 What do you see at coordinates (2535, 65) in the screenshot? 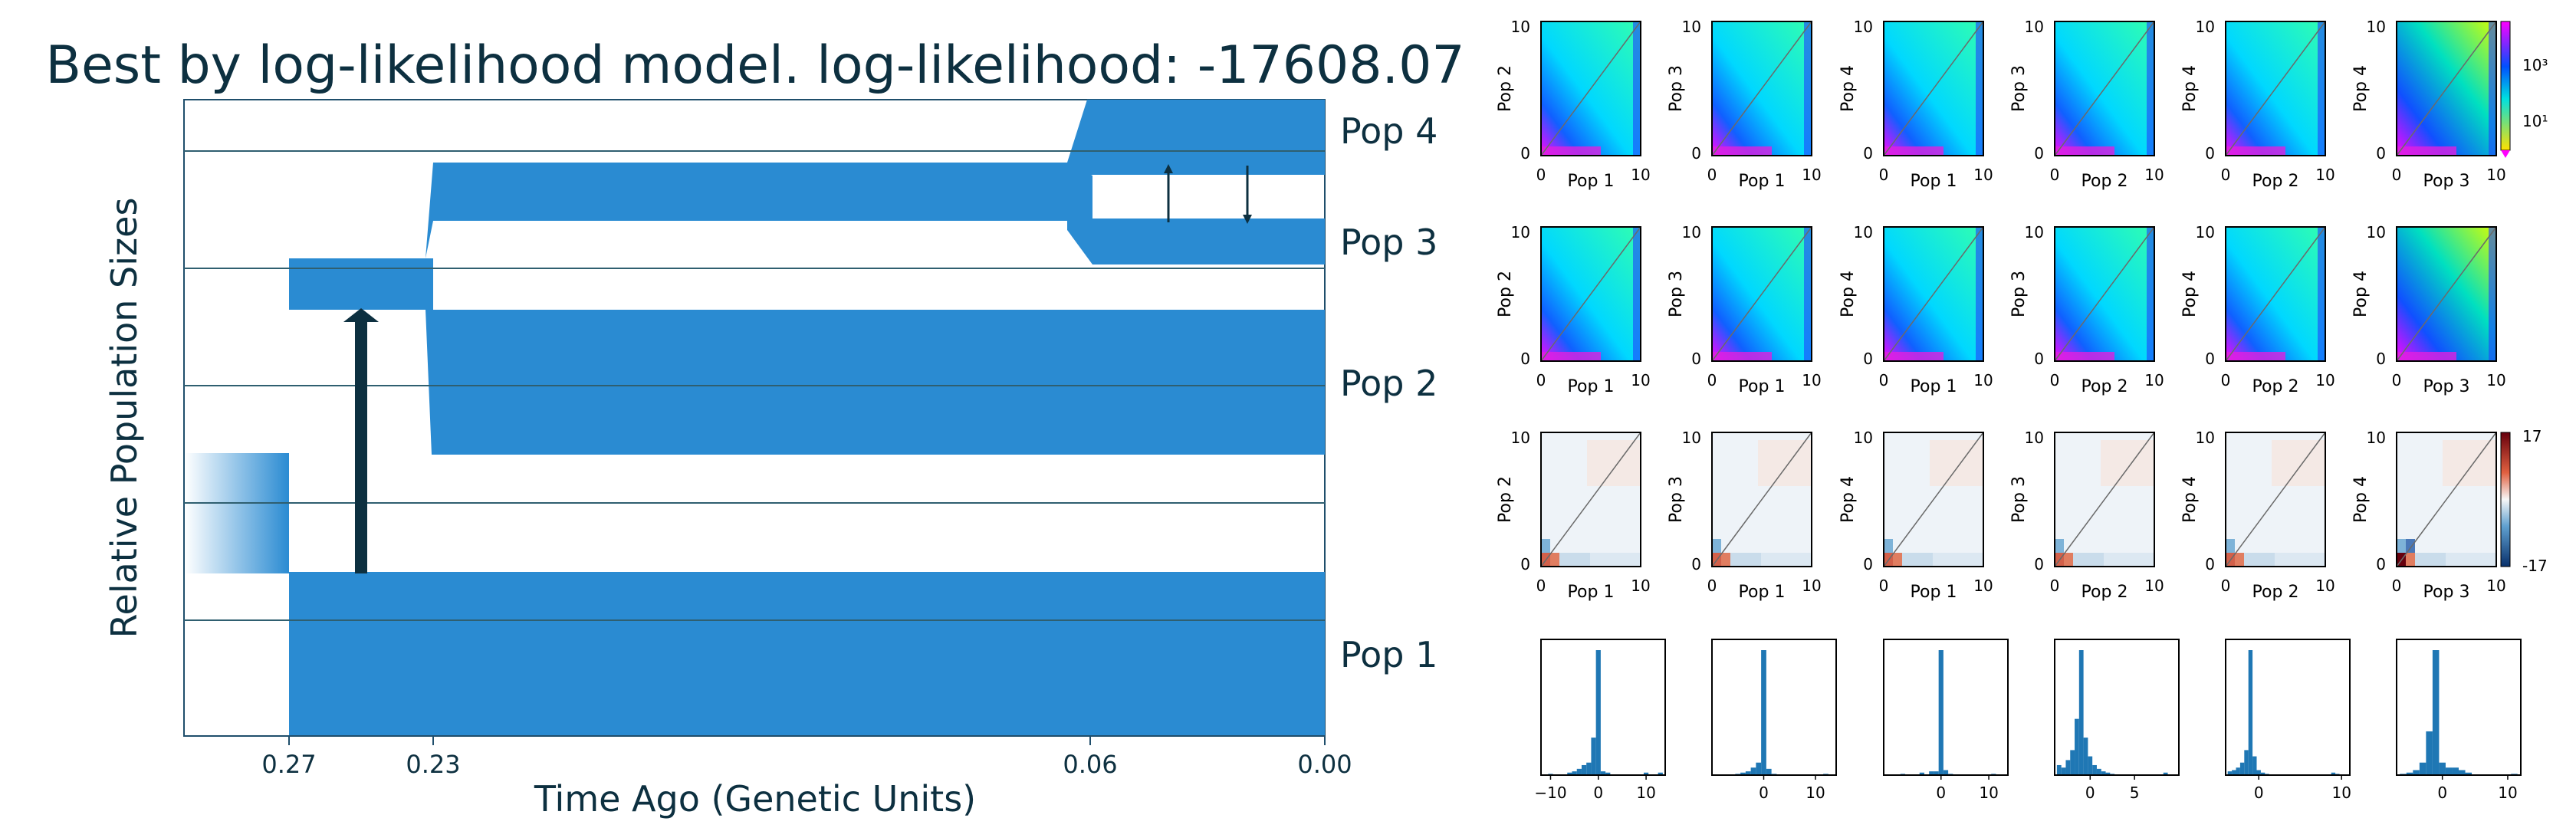
I see `colorbar-tick-label: 10³` at bounding box center [2535, 65].